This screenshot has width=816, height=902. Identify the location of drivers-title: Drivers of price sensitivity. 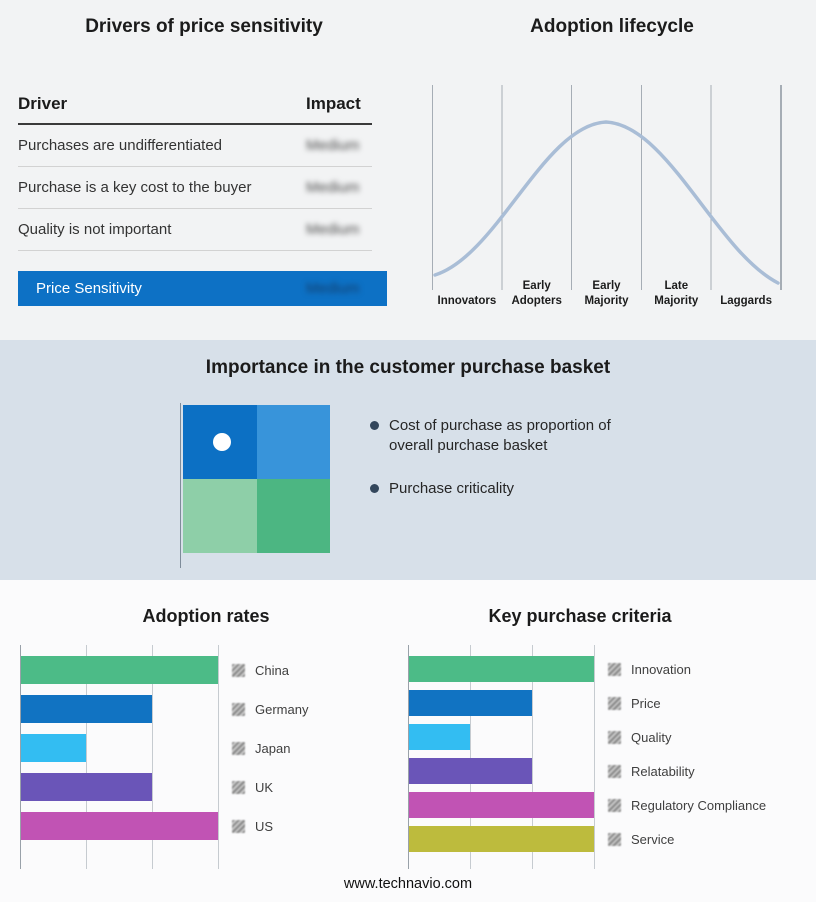
(204, 26).